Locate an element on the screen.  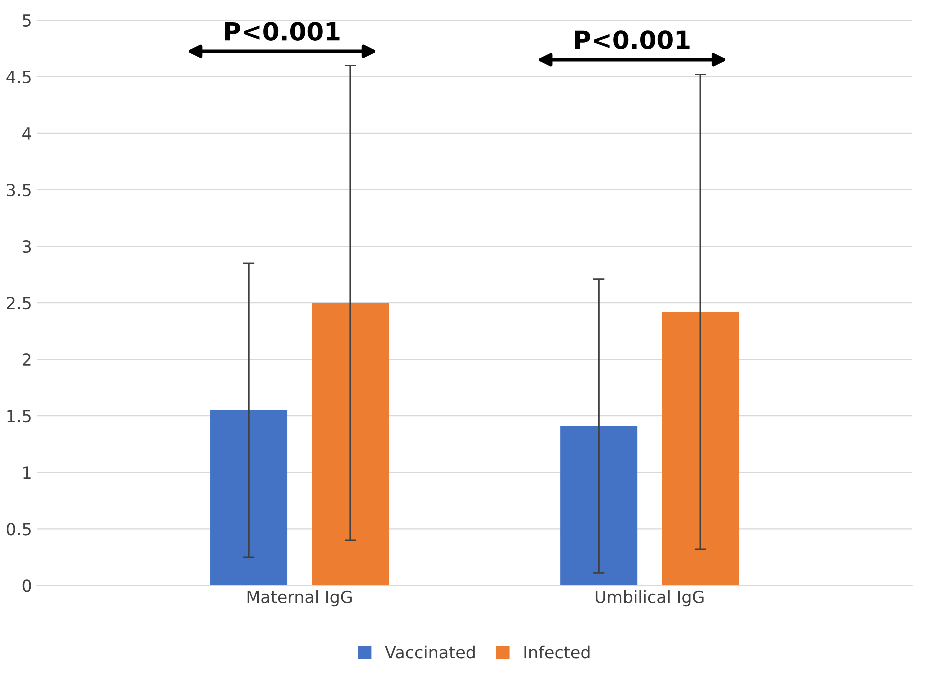
legend-label: Vaccinated is located at coordinates (430, 652).